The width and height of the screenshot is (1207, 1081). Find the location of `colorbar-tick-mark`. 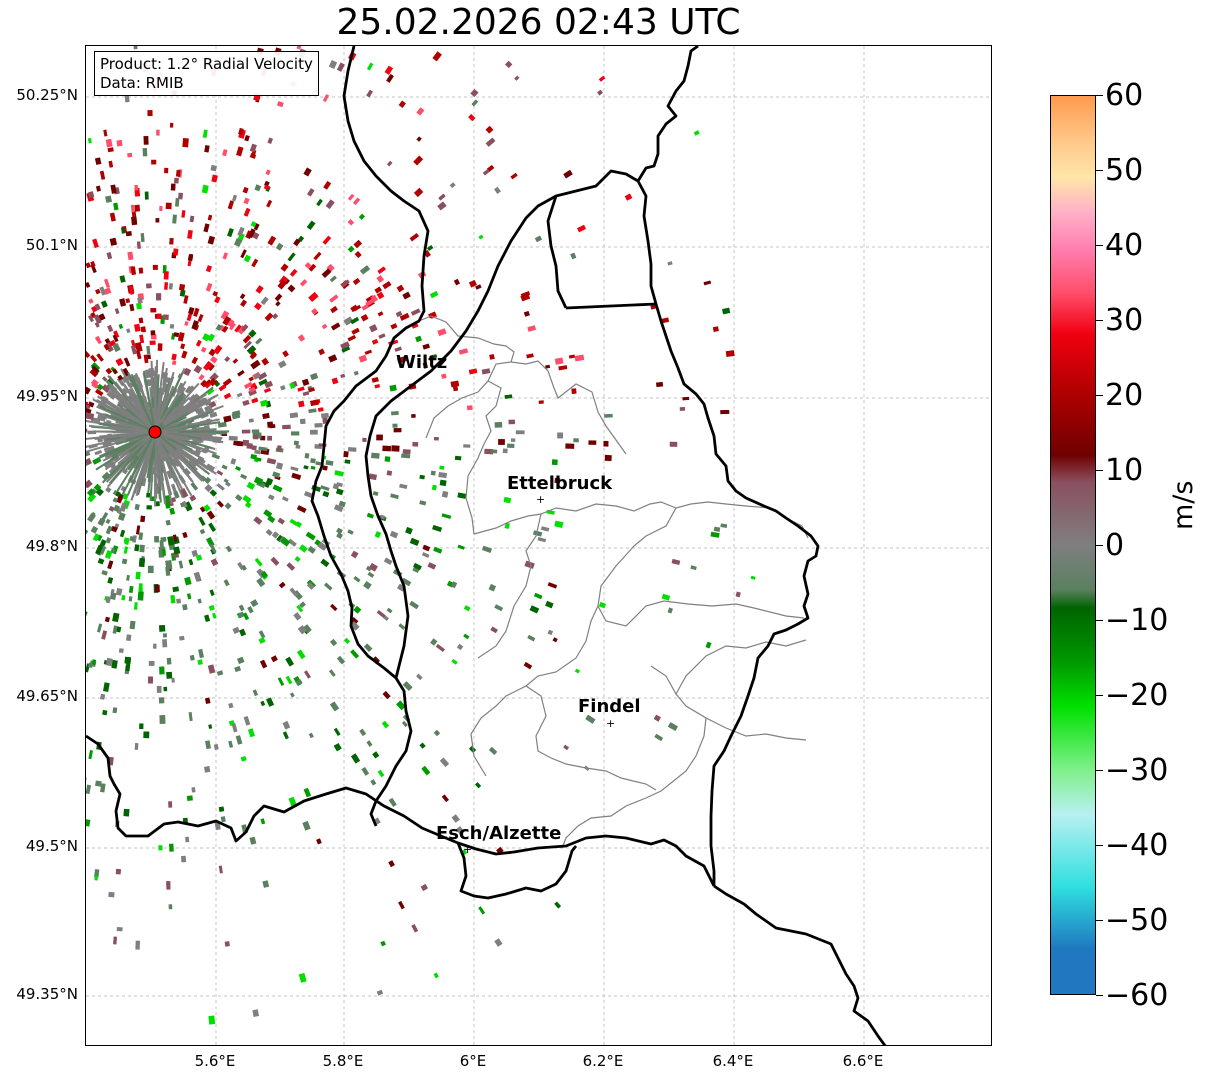

colorbar-tick-mark is located at coordinates (1099, 770).